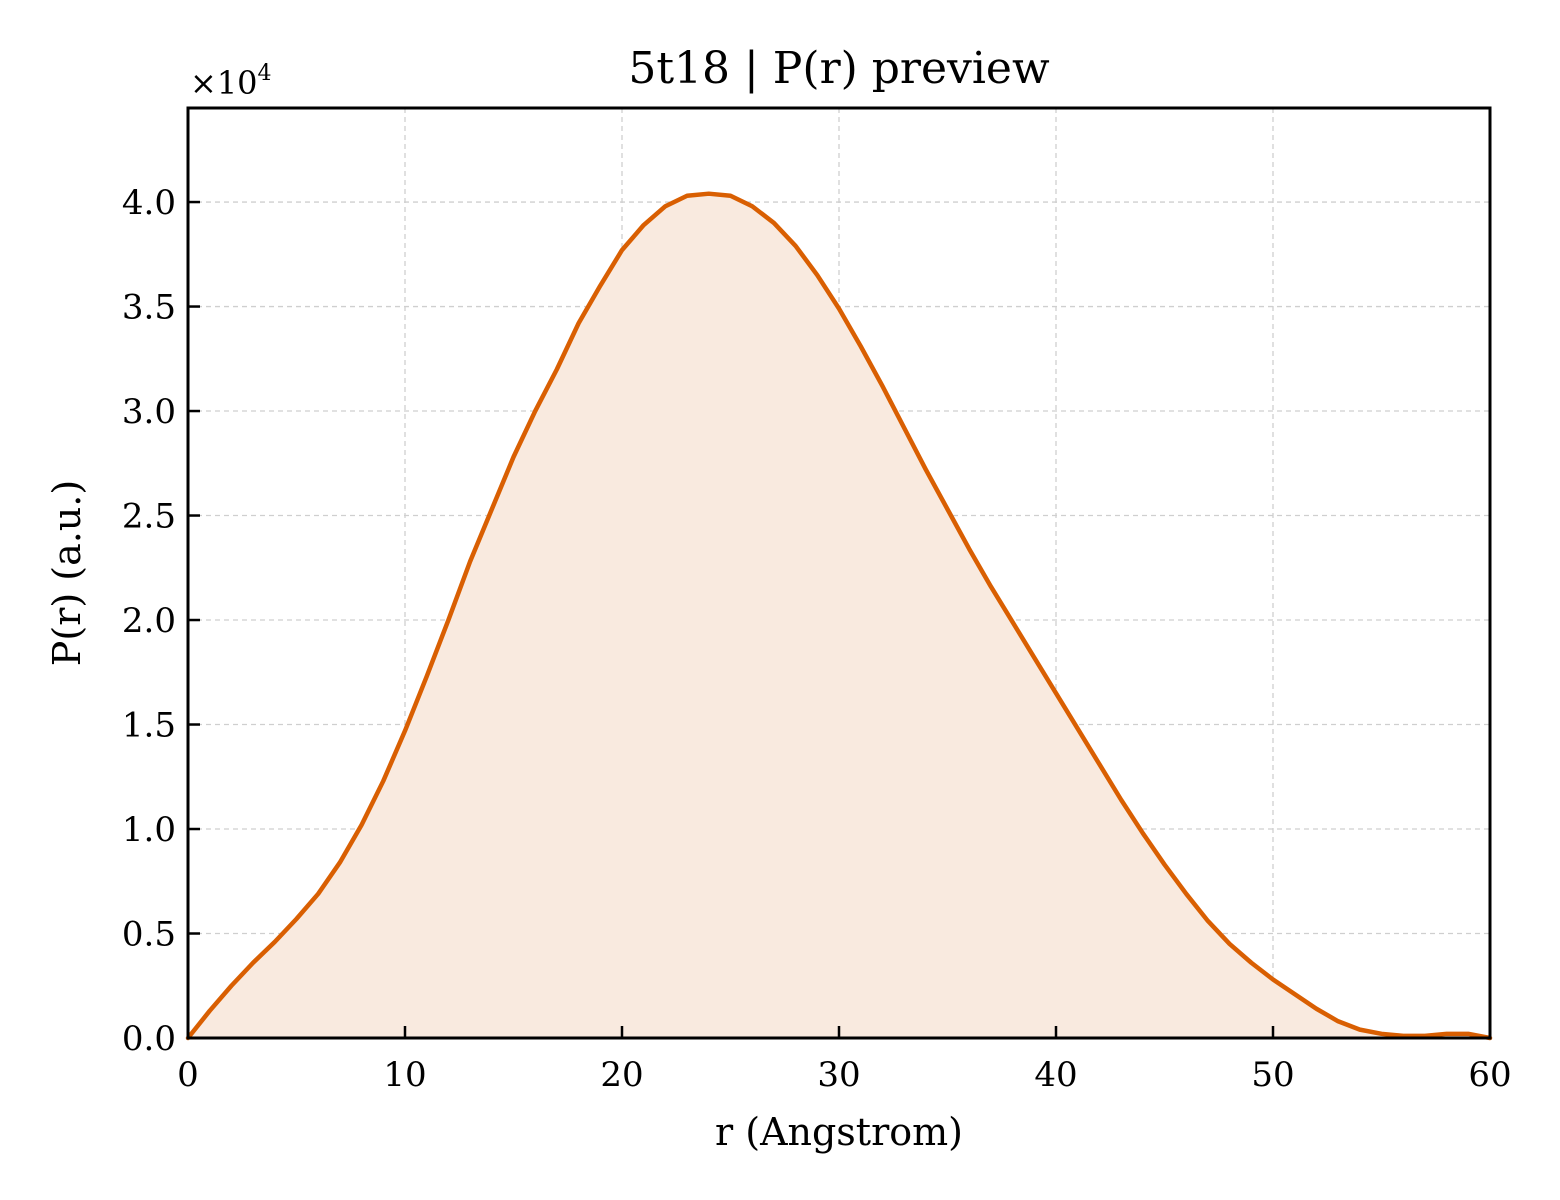  Describe the element at coordinates (838, 1075) in the screenshot. I see `x-tick-label: 30` at that location.